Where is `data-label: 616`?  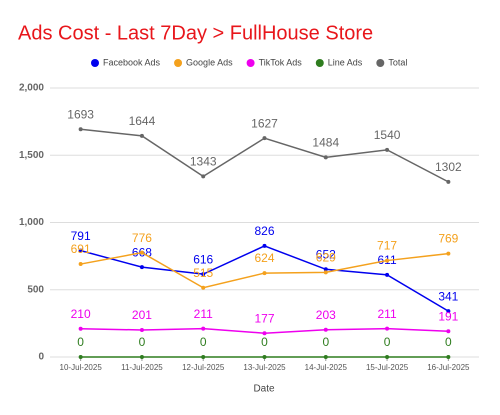
data-label: 616 is located at coordinates (203, 259).